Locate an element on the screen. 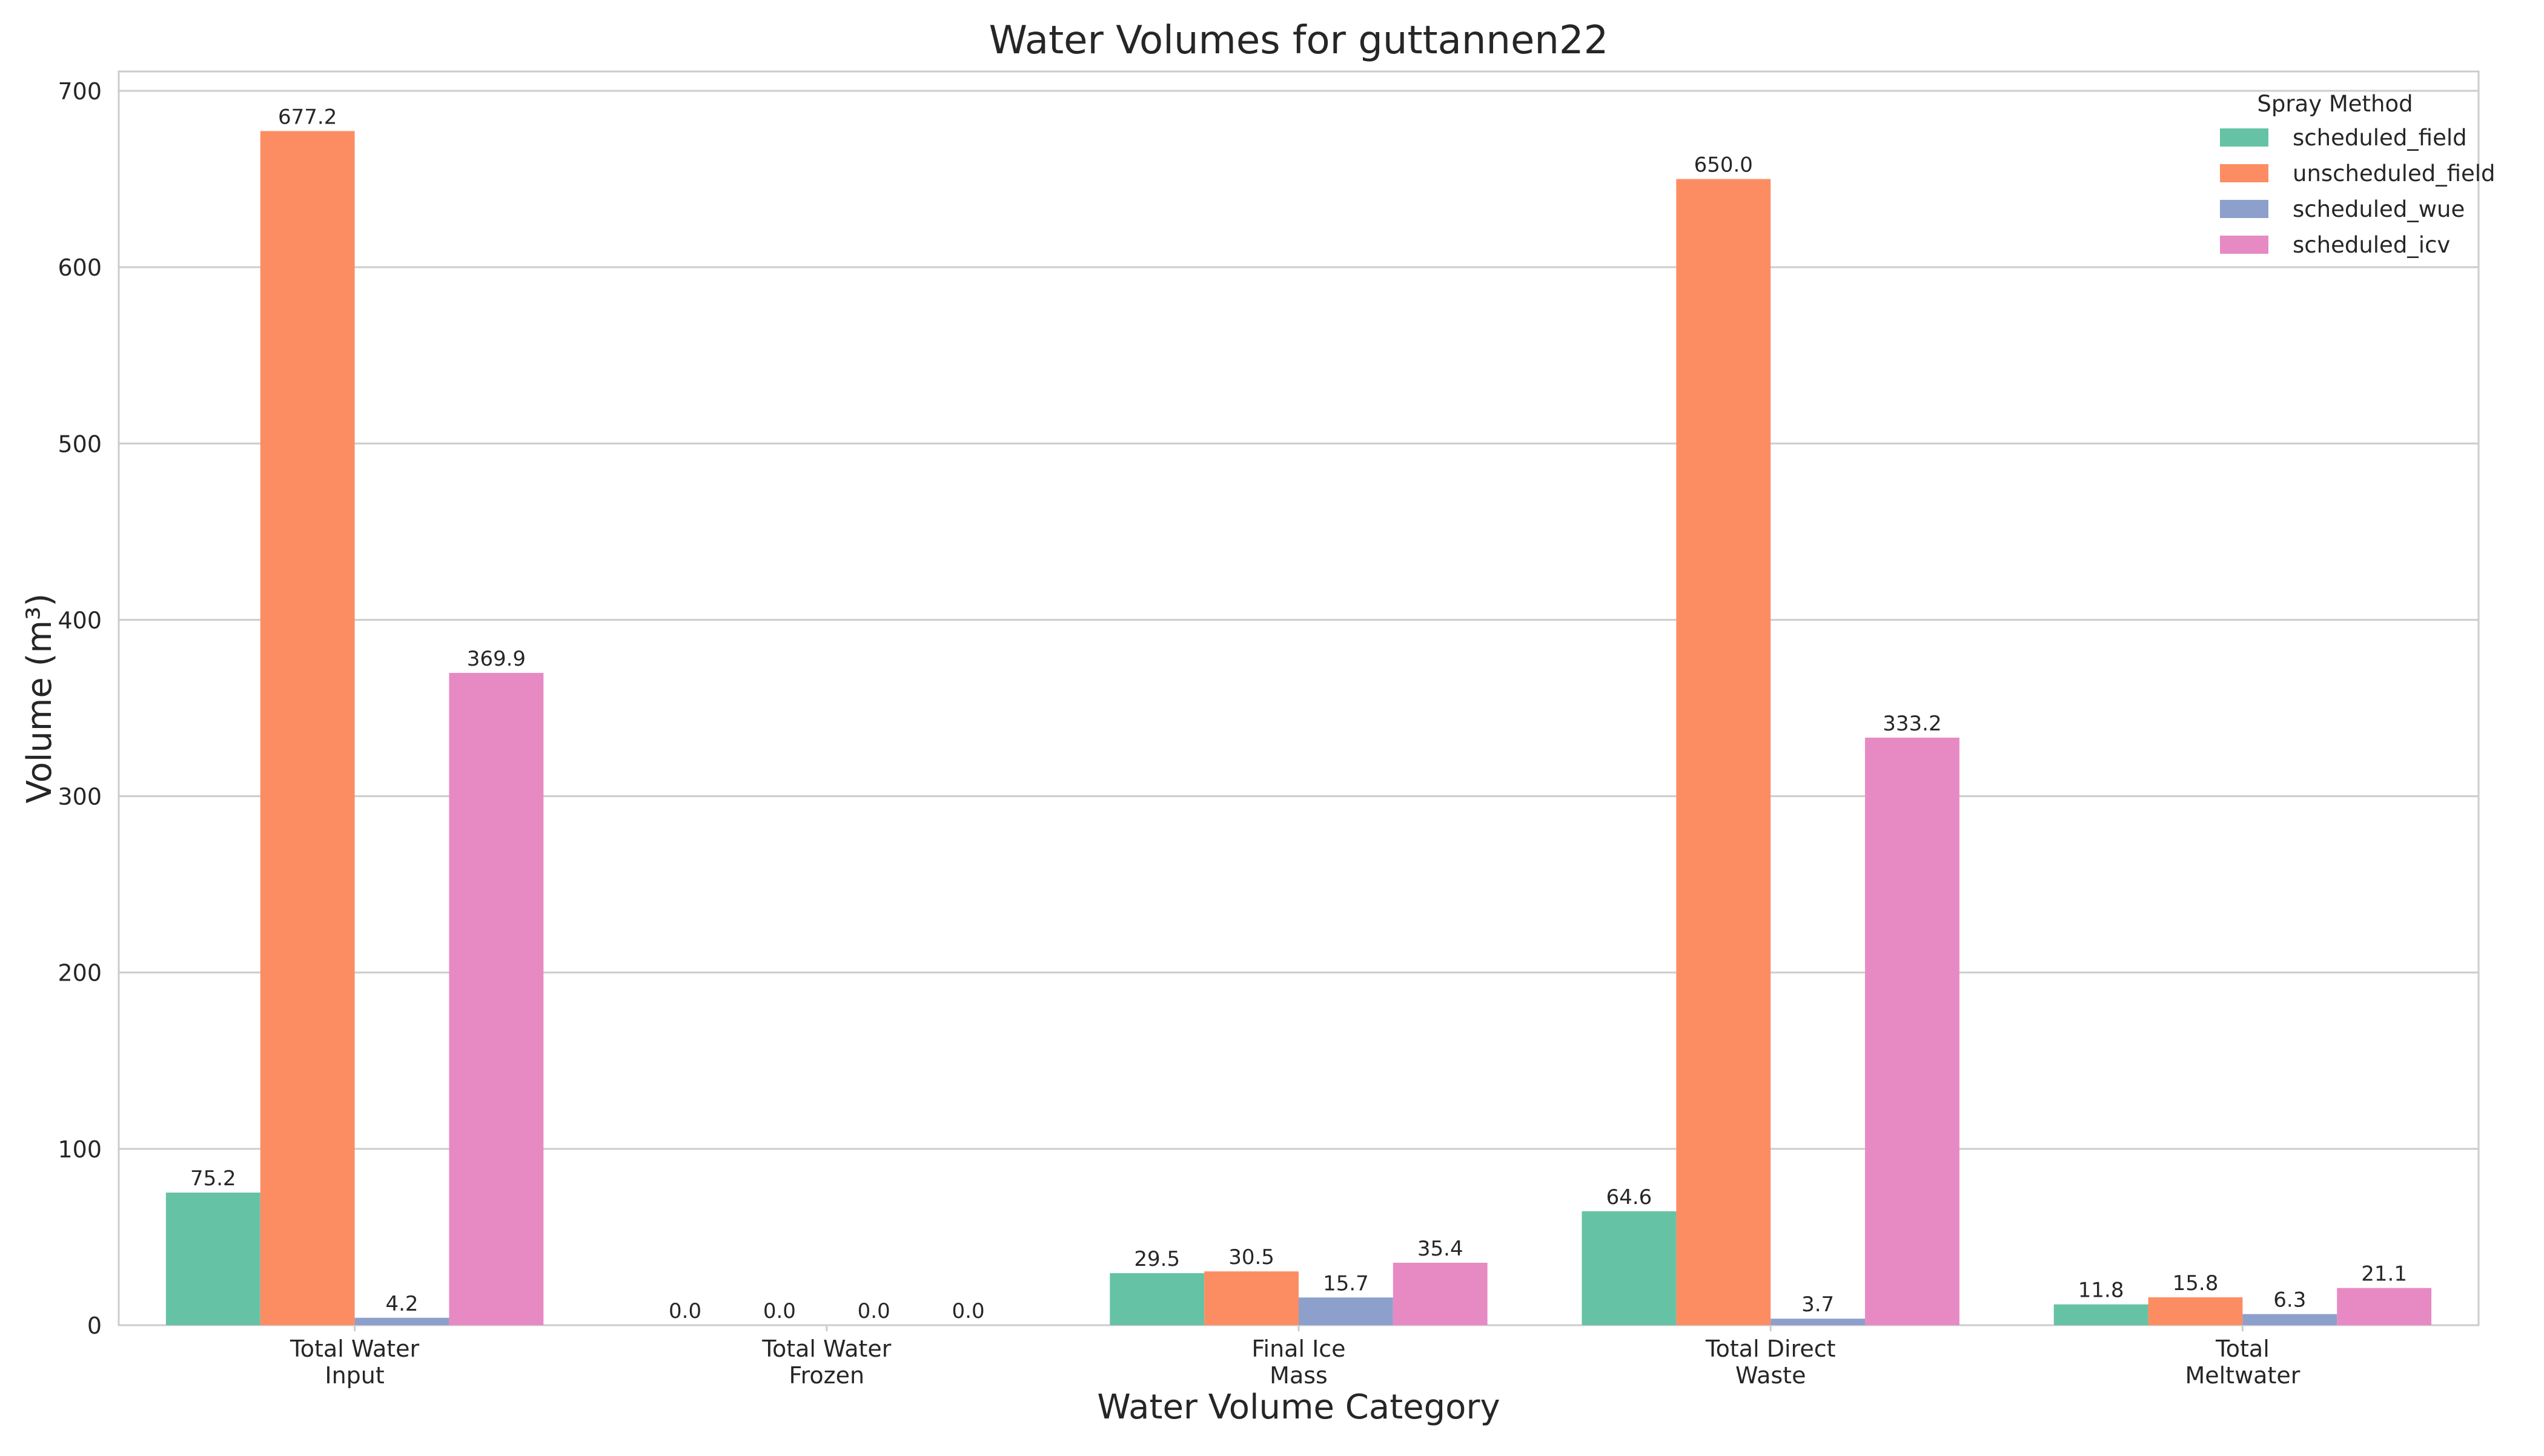 This screenshot has width=2544, height=1456. bar-value-label: 6.3 is located at coordinates (2289, 1300).